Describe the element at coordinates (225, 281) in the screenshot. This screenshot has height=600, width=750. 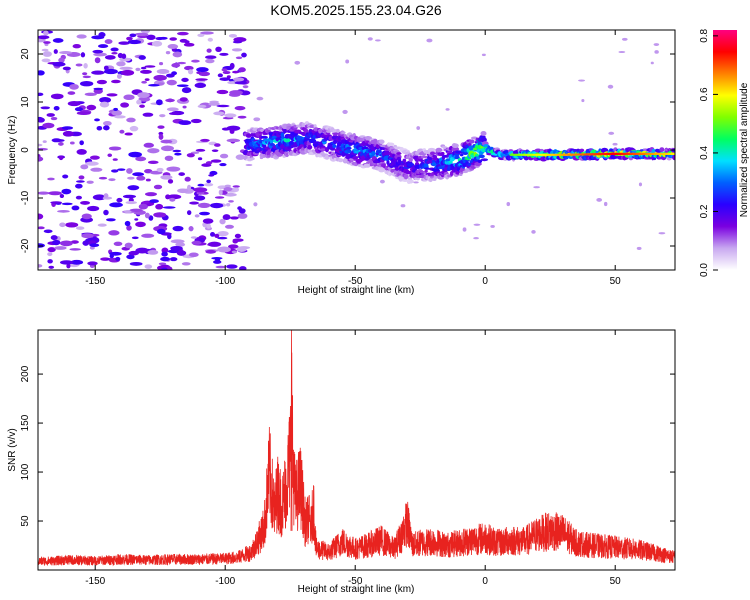
I see `spectrogram-xtick-label: -100` at that location.